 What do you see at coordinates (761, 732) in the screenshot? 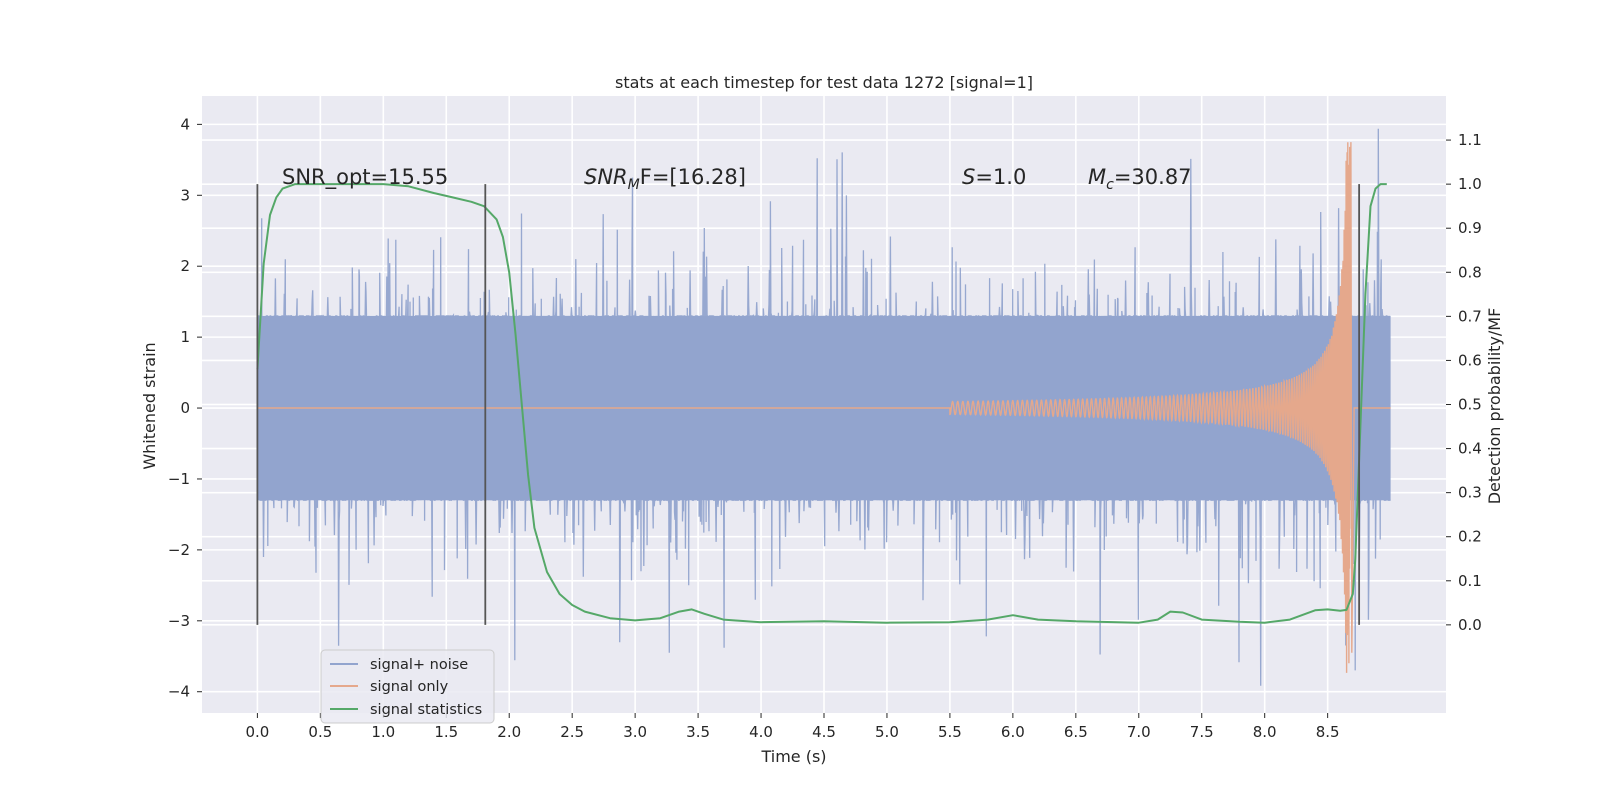
I see `x-tick-label: 4.0` at bounding box center [761, 732].